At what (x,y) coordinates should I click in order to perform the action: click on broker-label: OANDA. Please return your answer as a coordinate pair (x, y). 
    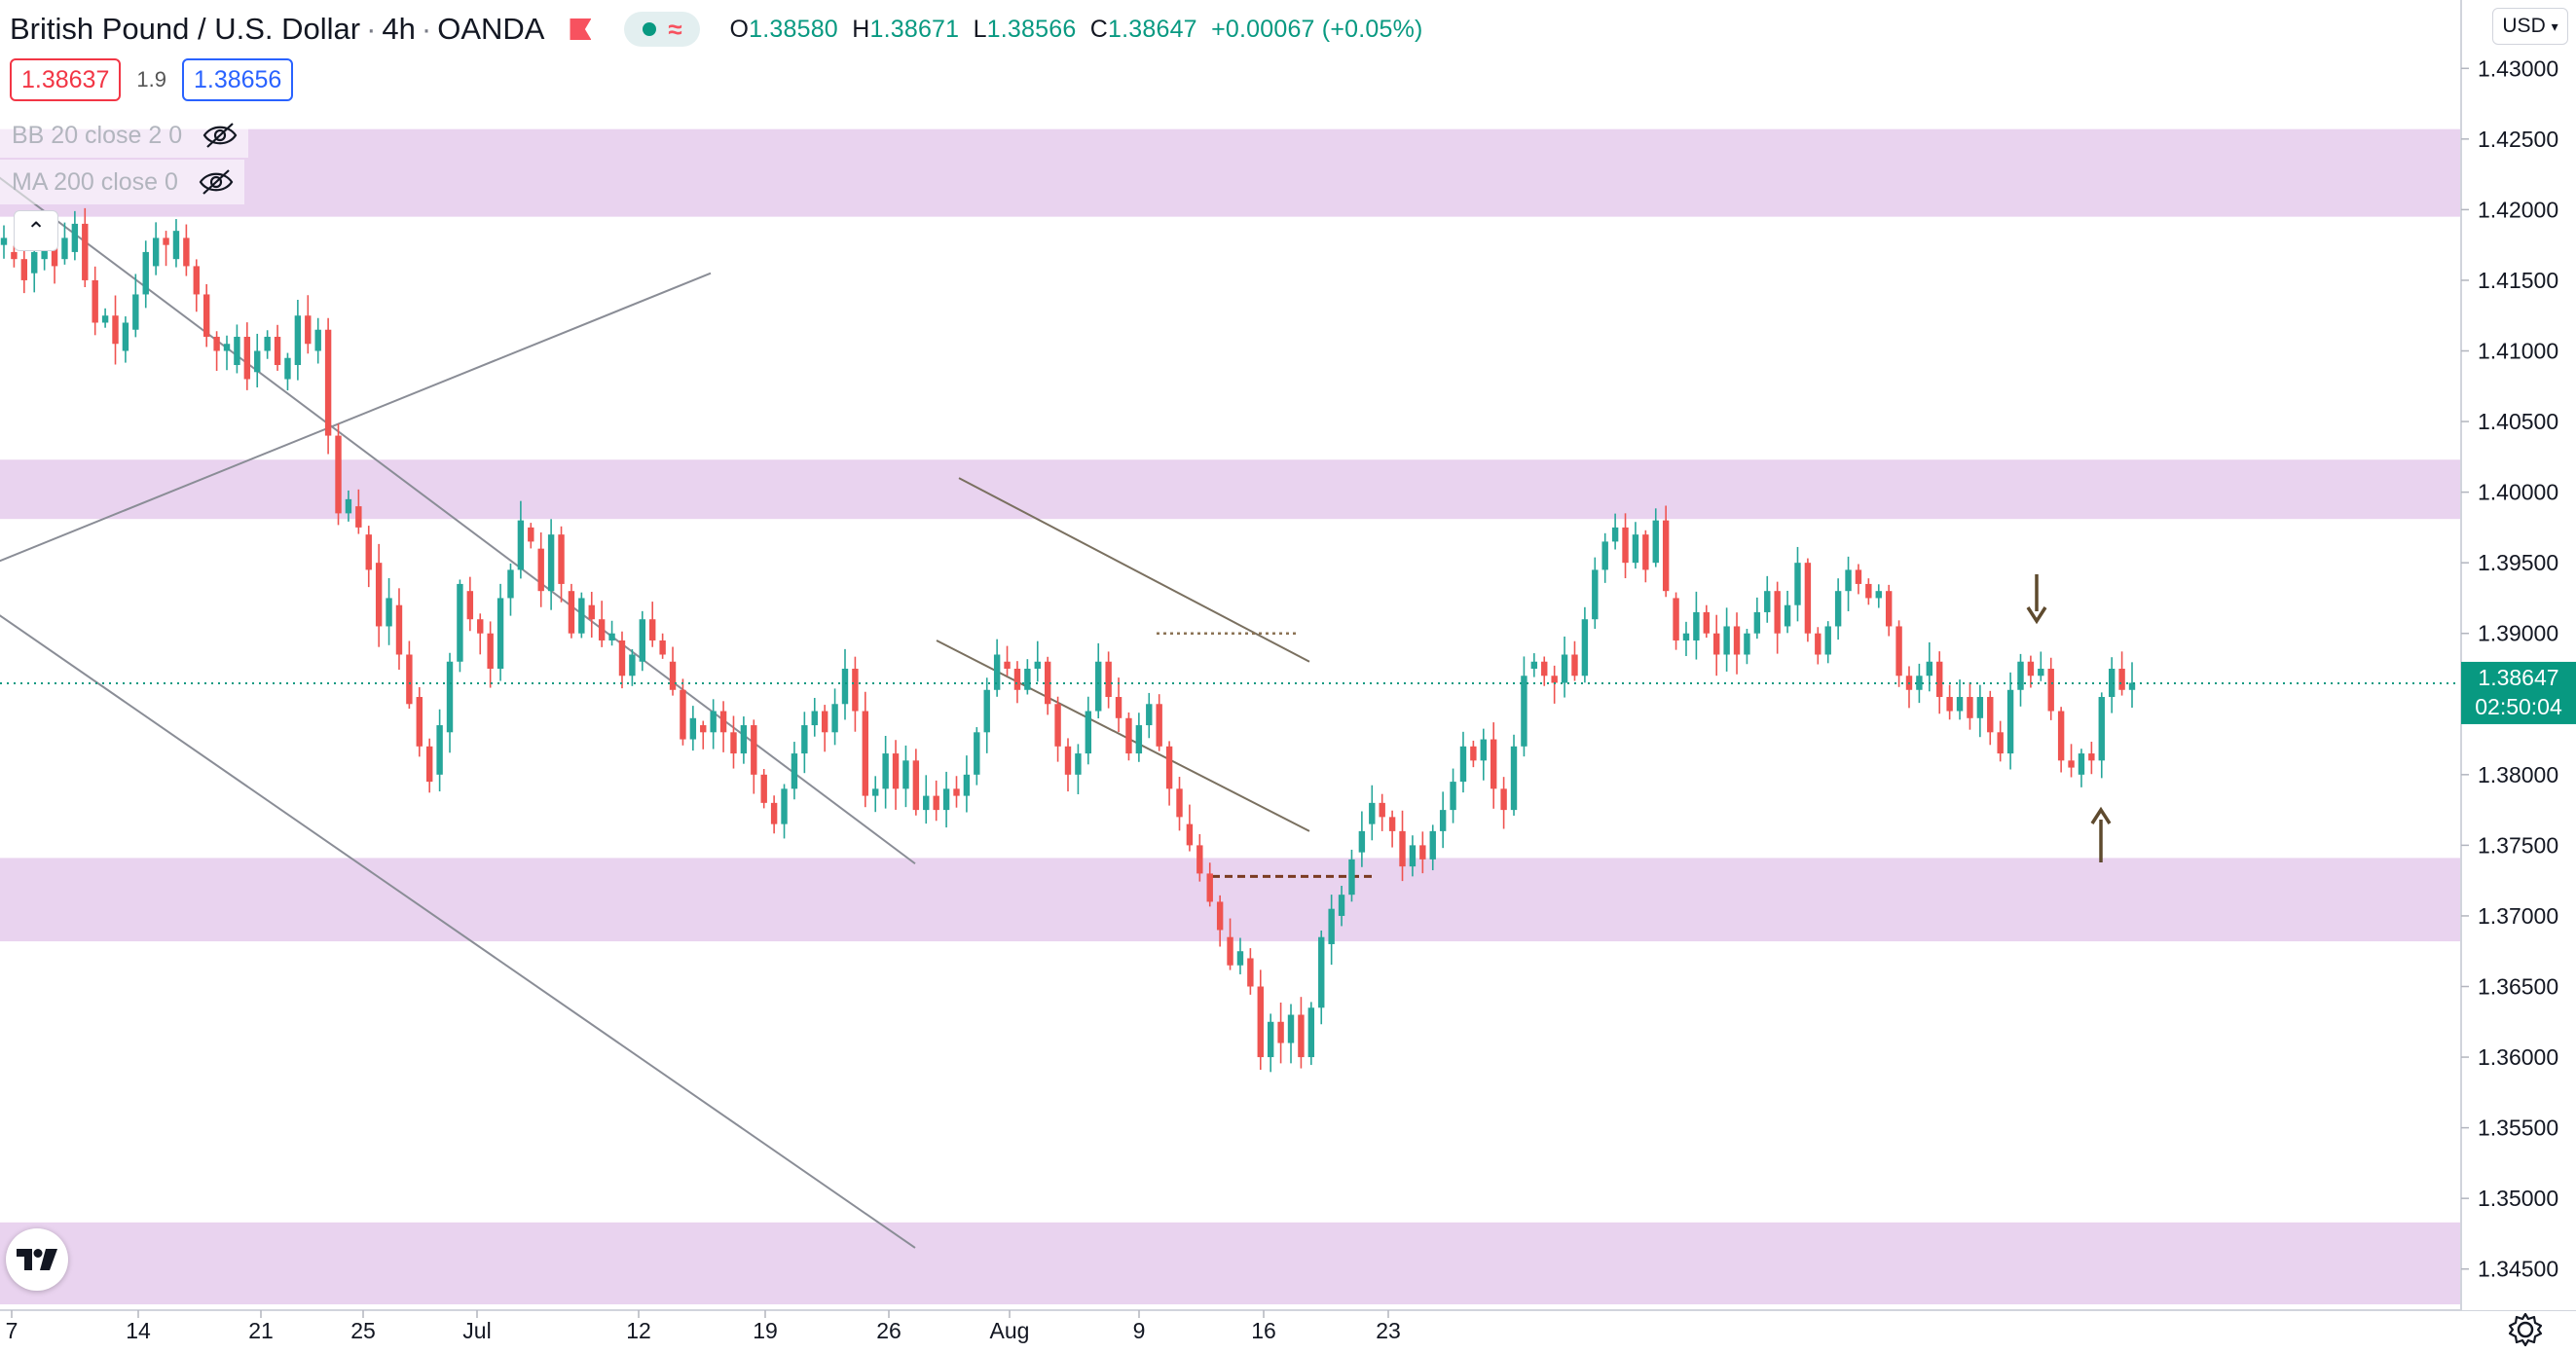
    Looking at the image, I should click on (491, 29).